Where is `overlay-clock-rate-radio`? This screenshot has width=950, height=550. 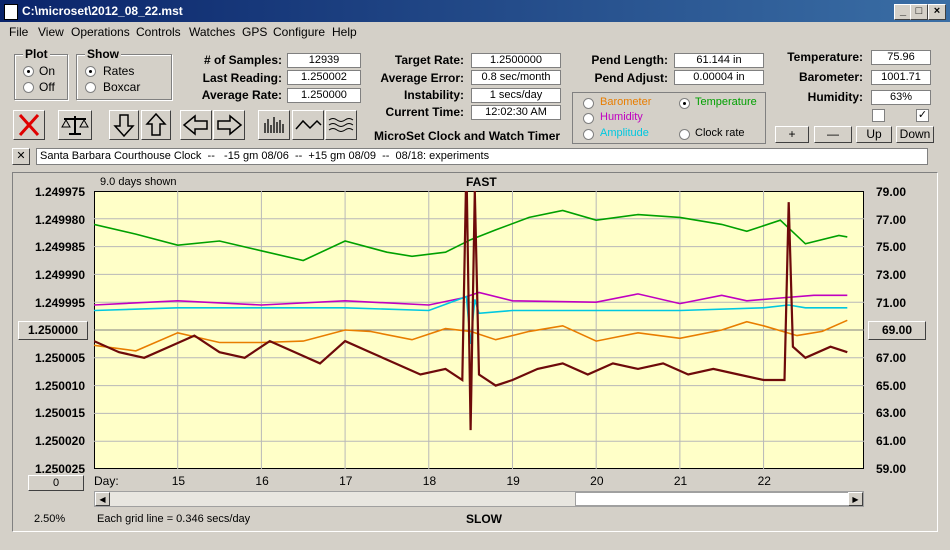 overlay-clock-rate-radio is located at coordinates (684, 134).